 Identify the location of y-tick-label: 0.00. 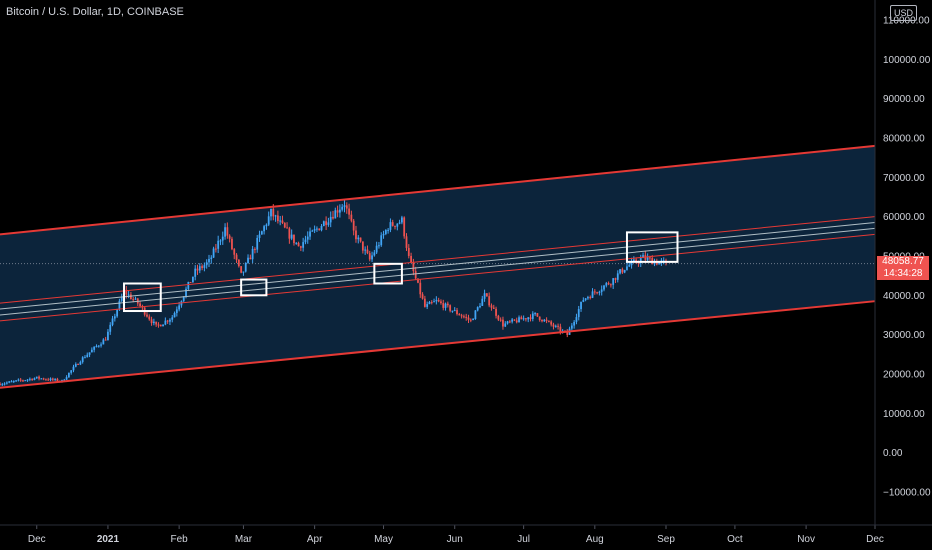
(893, 453).